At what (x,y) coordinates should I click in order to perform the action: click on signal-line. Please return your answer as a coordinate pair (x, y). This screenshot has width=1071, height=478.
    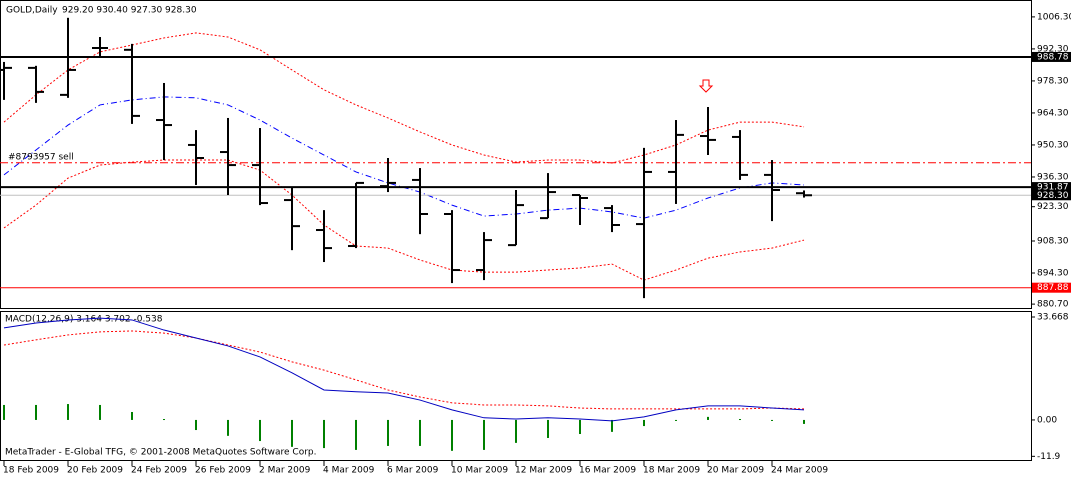
    Looking at the image, I should click on (404, 370).